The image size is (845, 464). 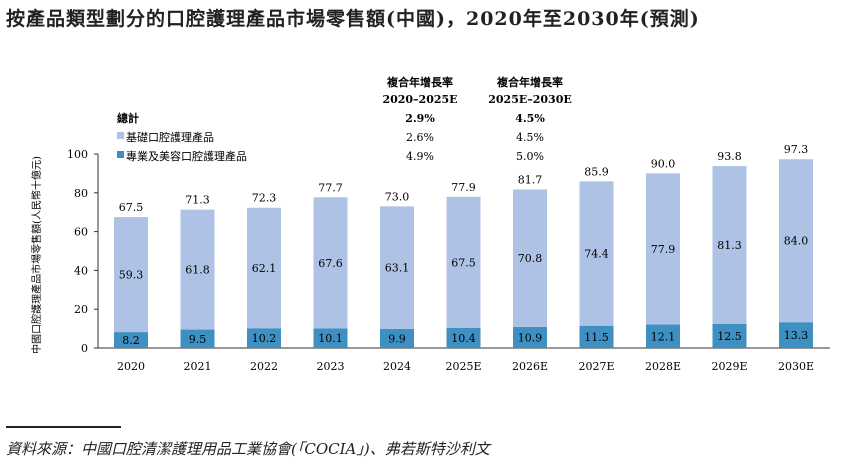 I want to click on bar-total-label: 85.9, so click(x=596, y=171).